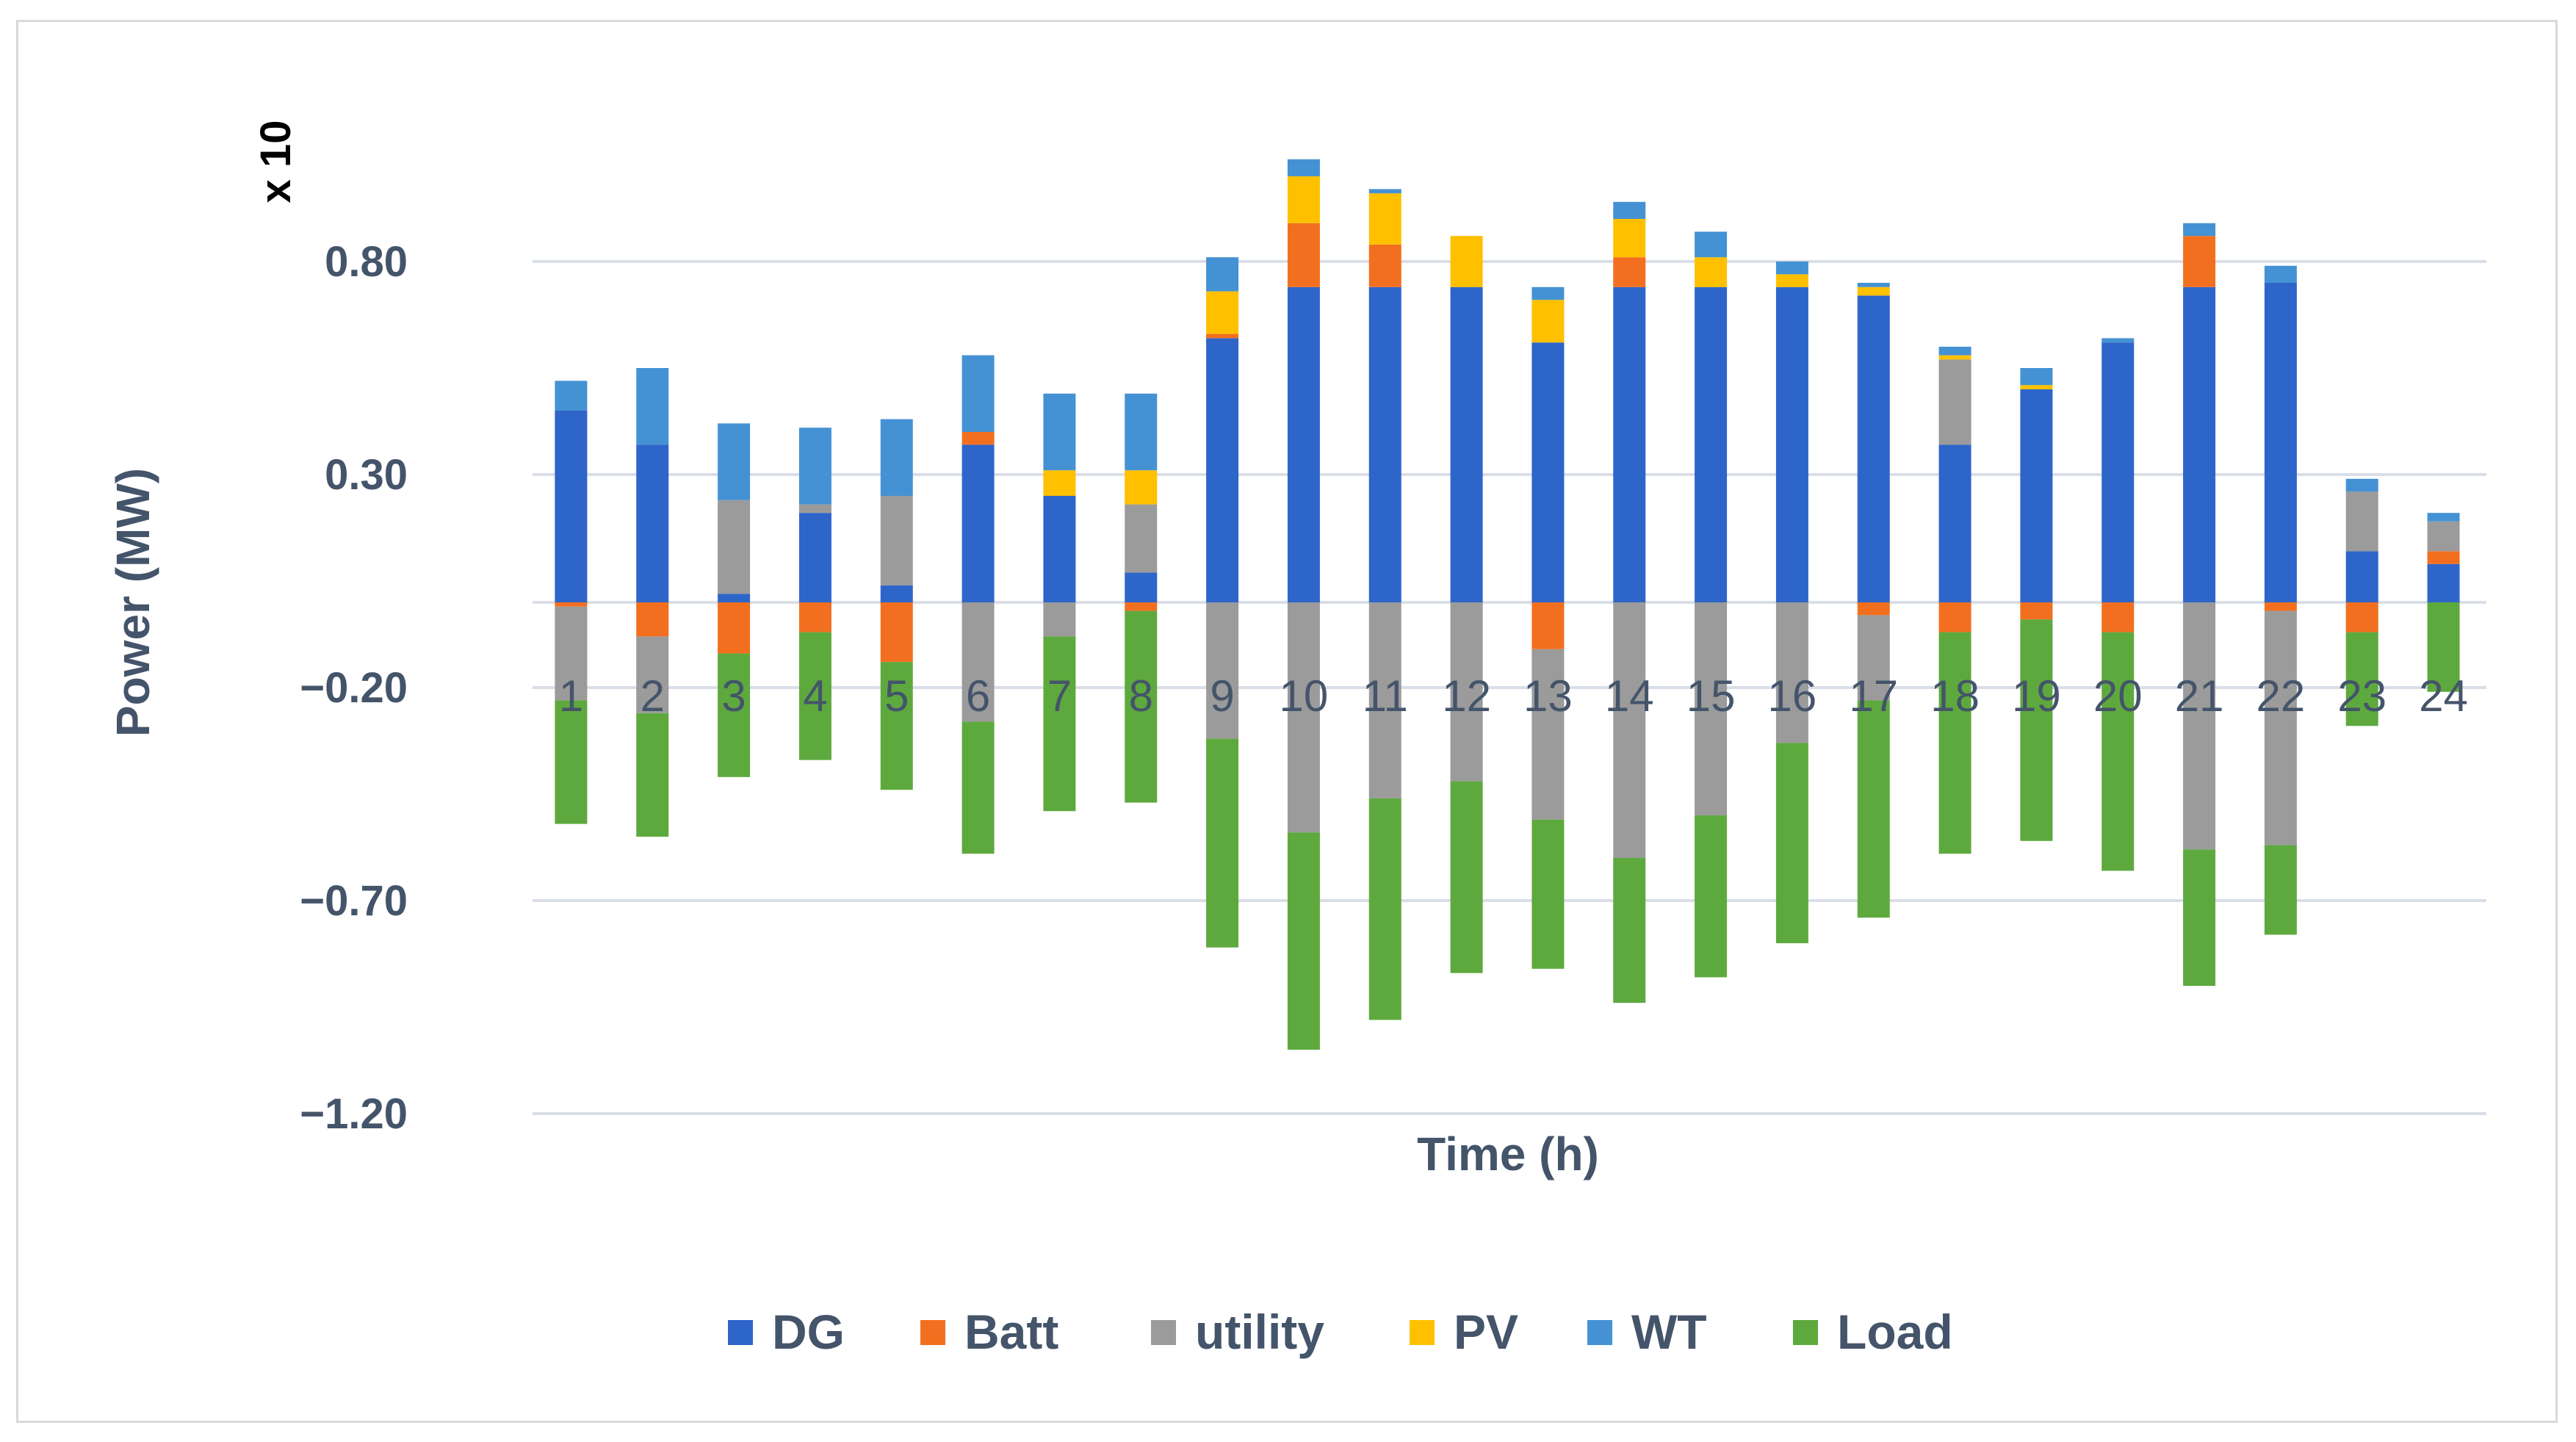  I want to click on y-tick-label: 0.80, so click(366, 262).